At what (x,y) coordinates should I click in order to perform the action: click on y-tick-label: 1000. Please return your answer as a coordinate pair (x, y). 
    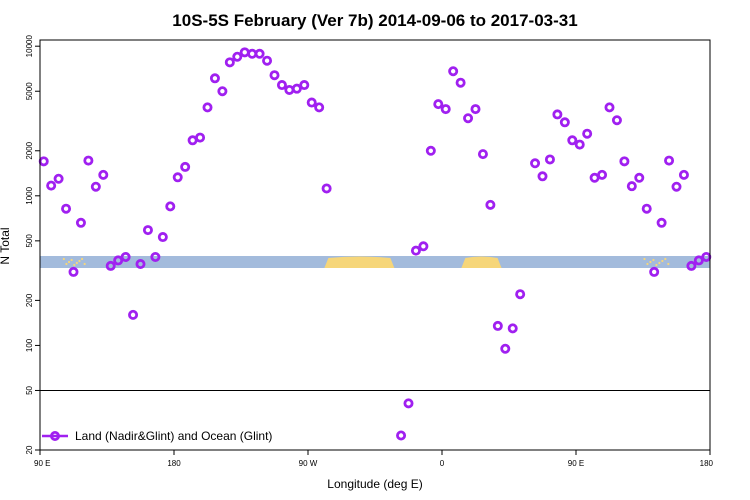
    Looking at the image, I should click on (29, 195).